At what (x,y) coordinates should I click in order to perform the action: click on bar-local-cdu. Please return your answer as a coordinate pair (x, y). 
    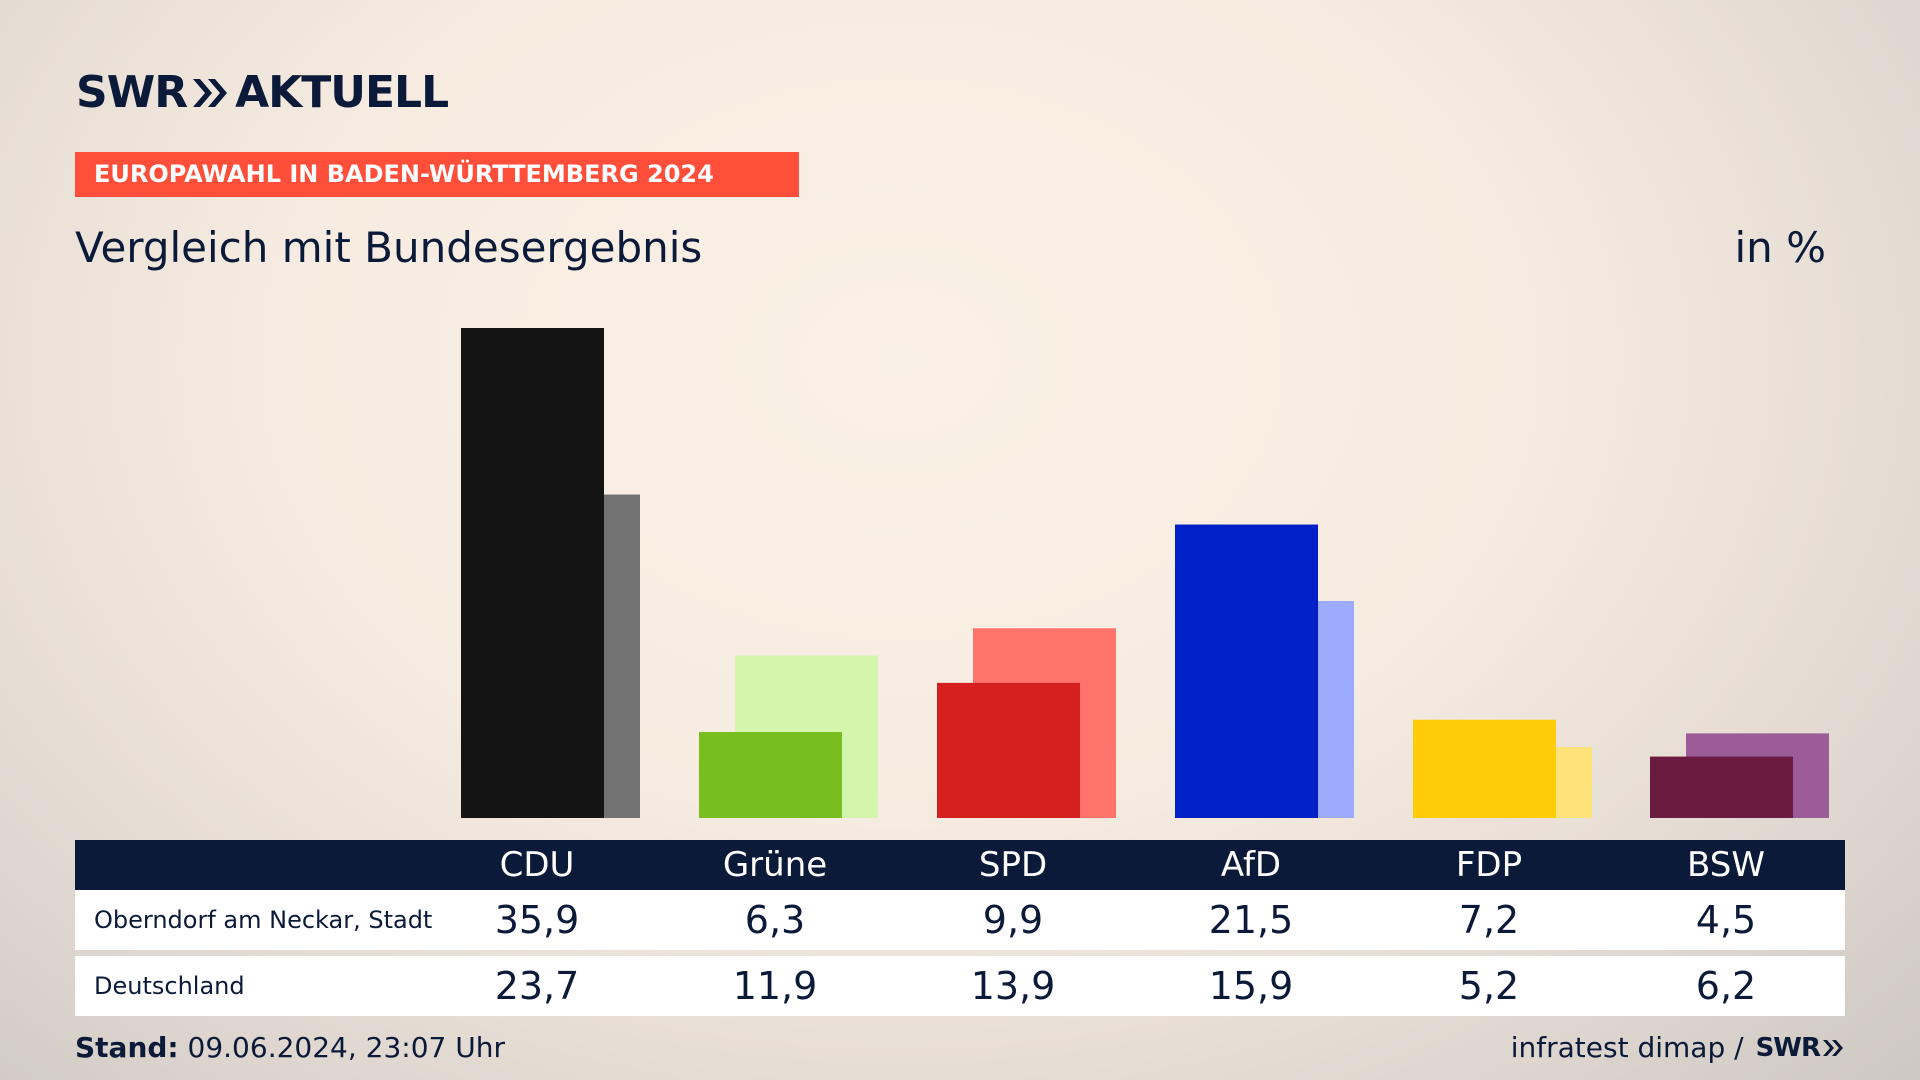
    Looking at the image, I should click on (532, 573).